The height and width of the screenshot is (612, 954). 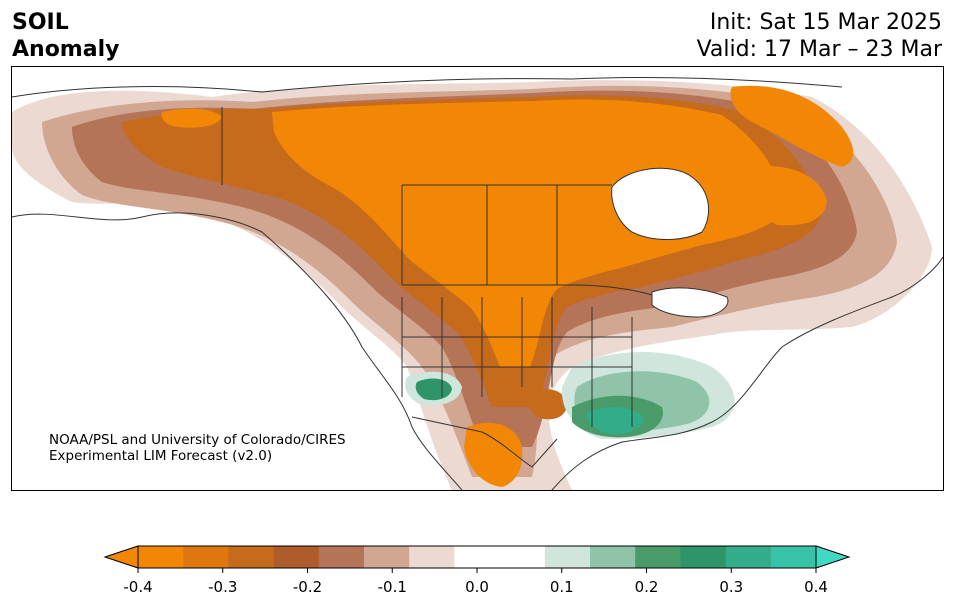 I want to click on dry-strong-greenland, so click(x=792, y=126).